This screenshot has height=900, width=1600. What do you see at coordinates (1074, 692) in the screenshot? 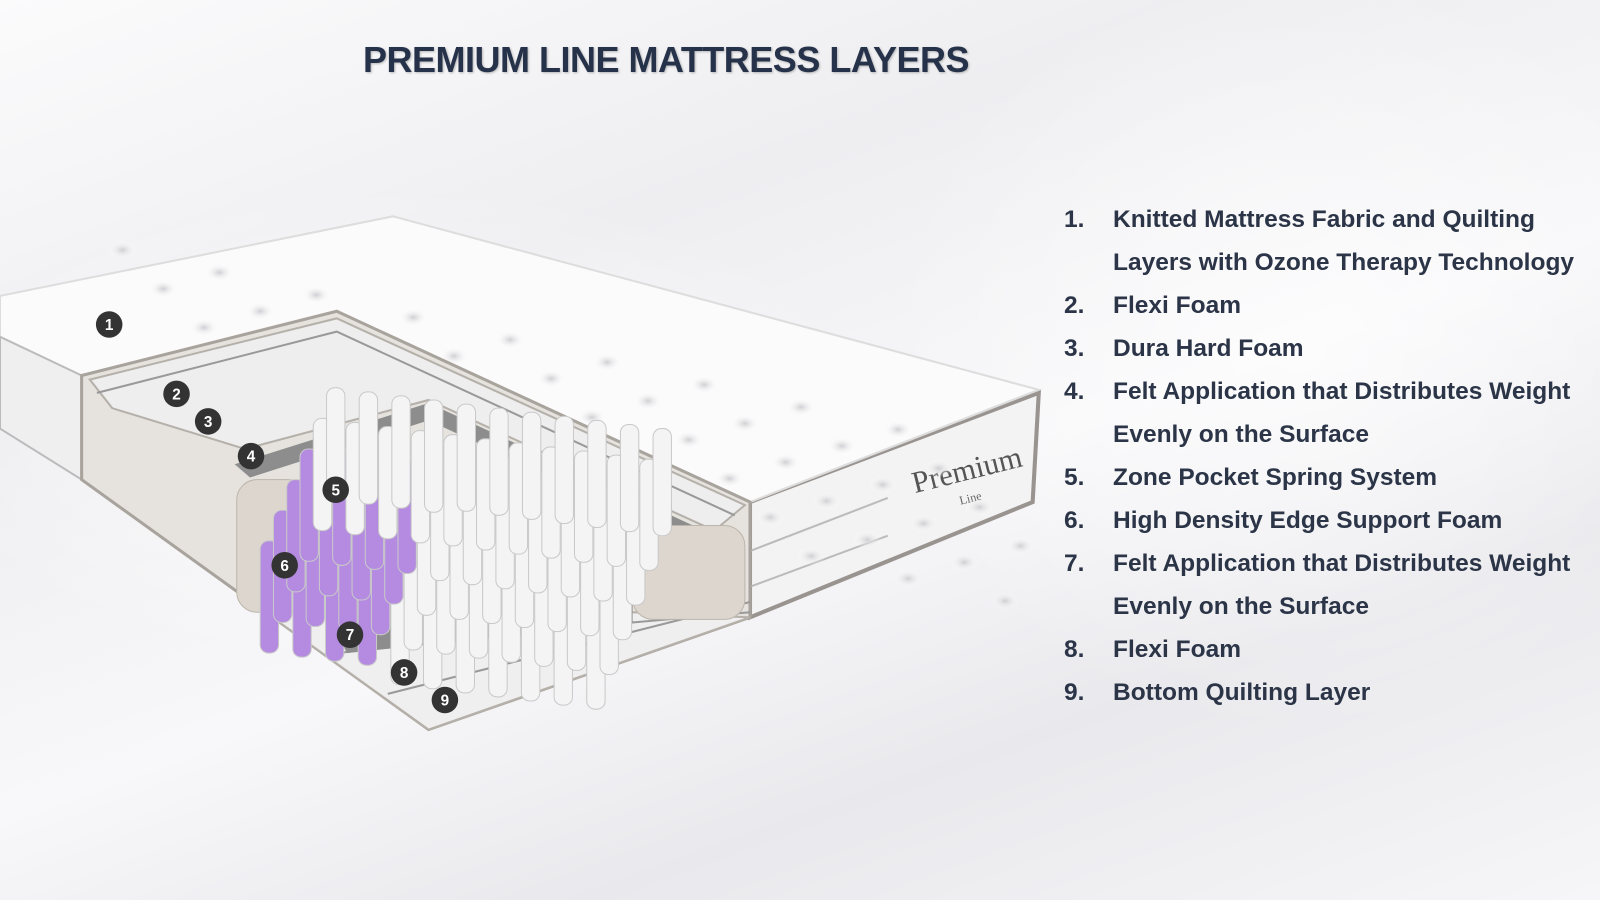
I see `legend-number: 9.` at bounding box center [1074, 692].